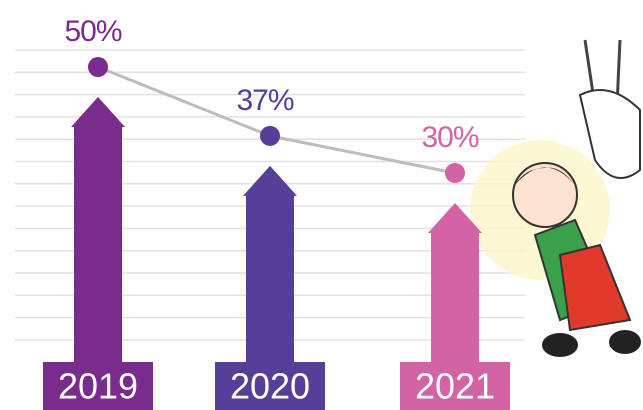 The height and width of the screenshot is (410, 643). I want to click on value-label: 37%, so click(264, 100).